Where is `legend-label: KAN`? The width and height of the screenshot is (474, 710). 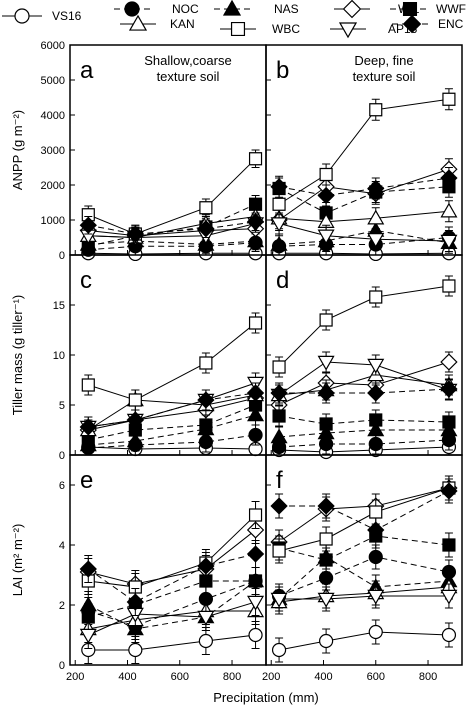
legend-label: KAN is located at coordinates (182, 24).